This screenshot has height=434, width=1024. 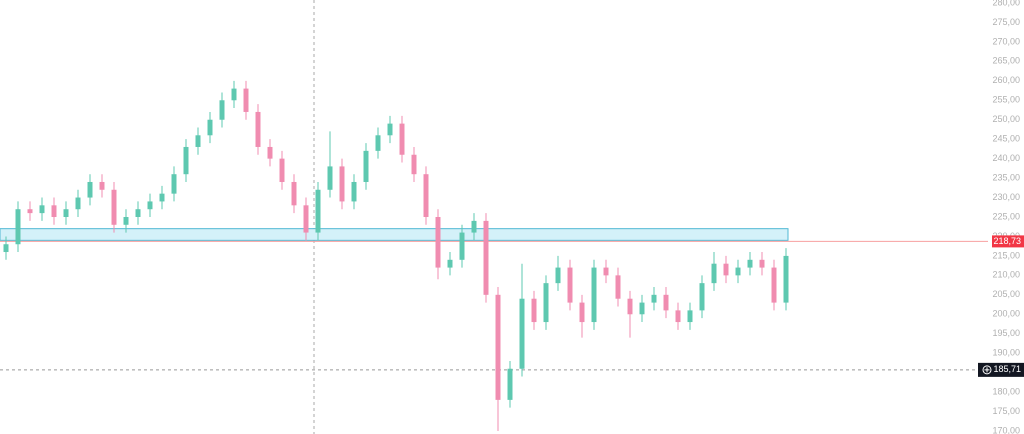 I want to click on last-price-label: 218,73, so click(x=1007, y=241).